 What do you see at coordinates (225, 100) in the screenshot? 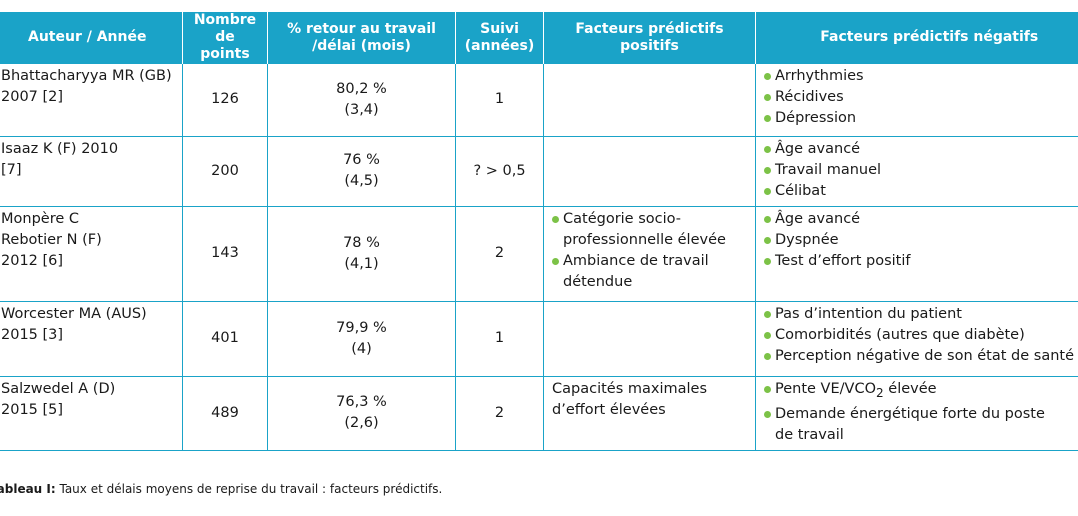
I see `points-cell: 126` at bounding box center [225, 100].